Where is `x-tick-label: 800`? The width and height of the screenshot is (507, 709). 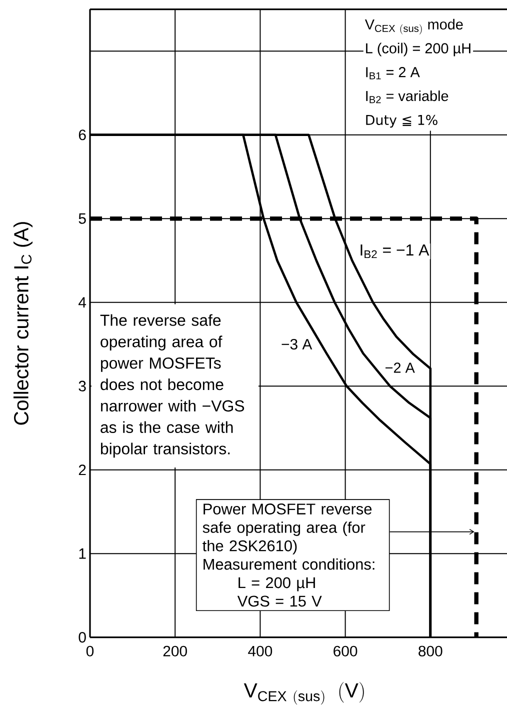 x-tick-label: 800 is located at coordinates (430, 651).